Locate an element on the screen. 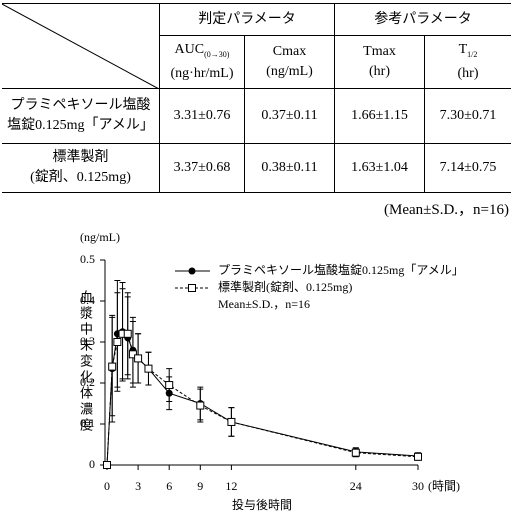  label-line: プラミペキソール塩酸 is located at coordinates (80, 105).